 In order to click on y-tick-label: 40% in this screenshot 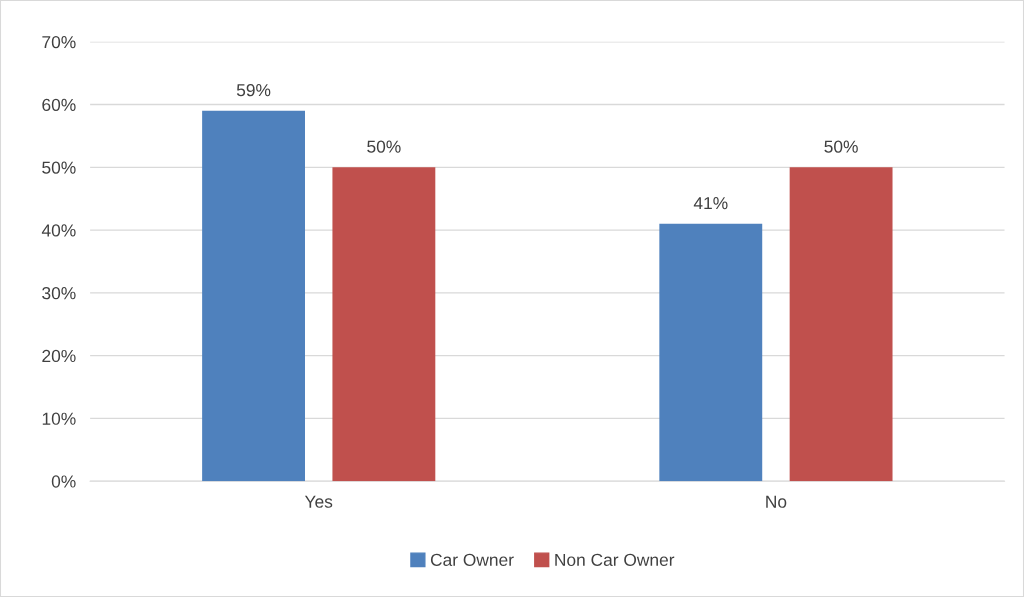, I will do `click(58, 230)`.